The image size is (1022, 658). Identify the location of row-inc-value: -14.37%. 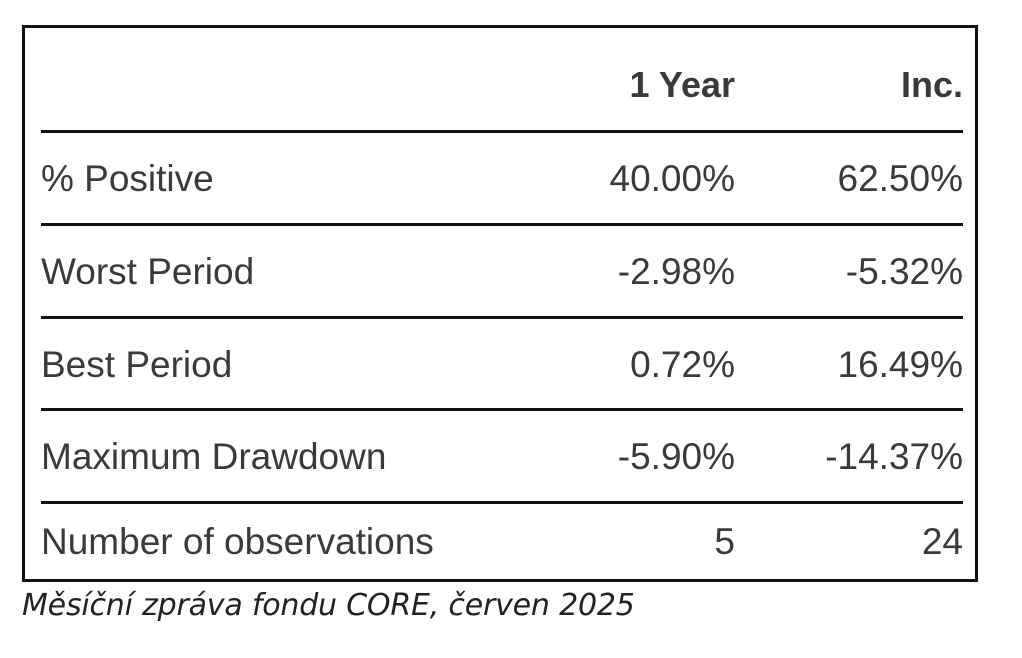
(894, 456).